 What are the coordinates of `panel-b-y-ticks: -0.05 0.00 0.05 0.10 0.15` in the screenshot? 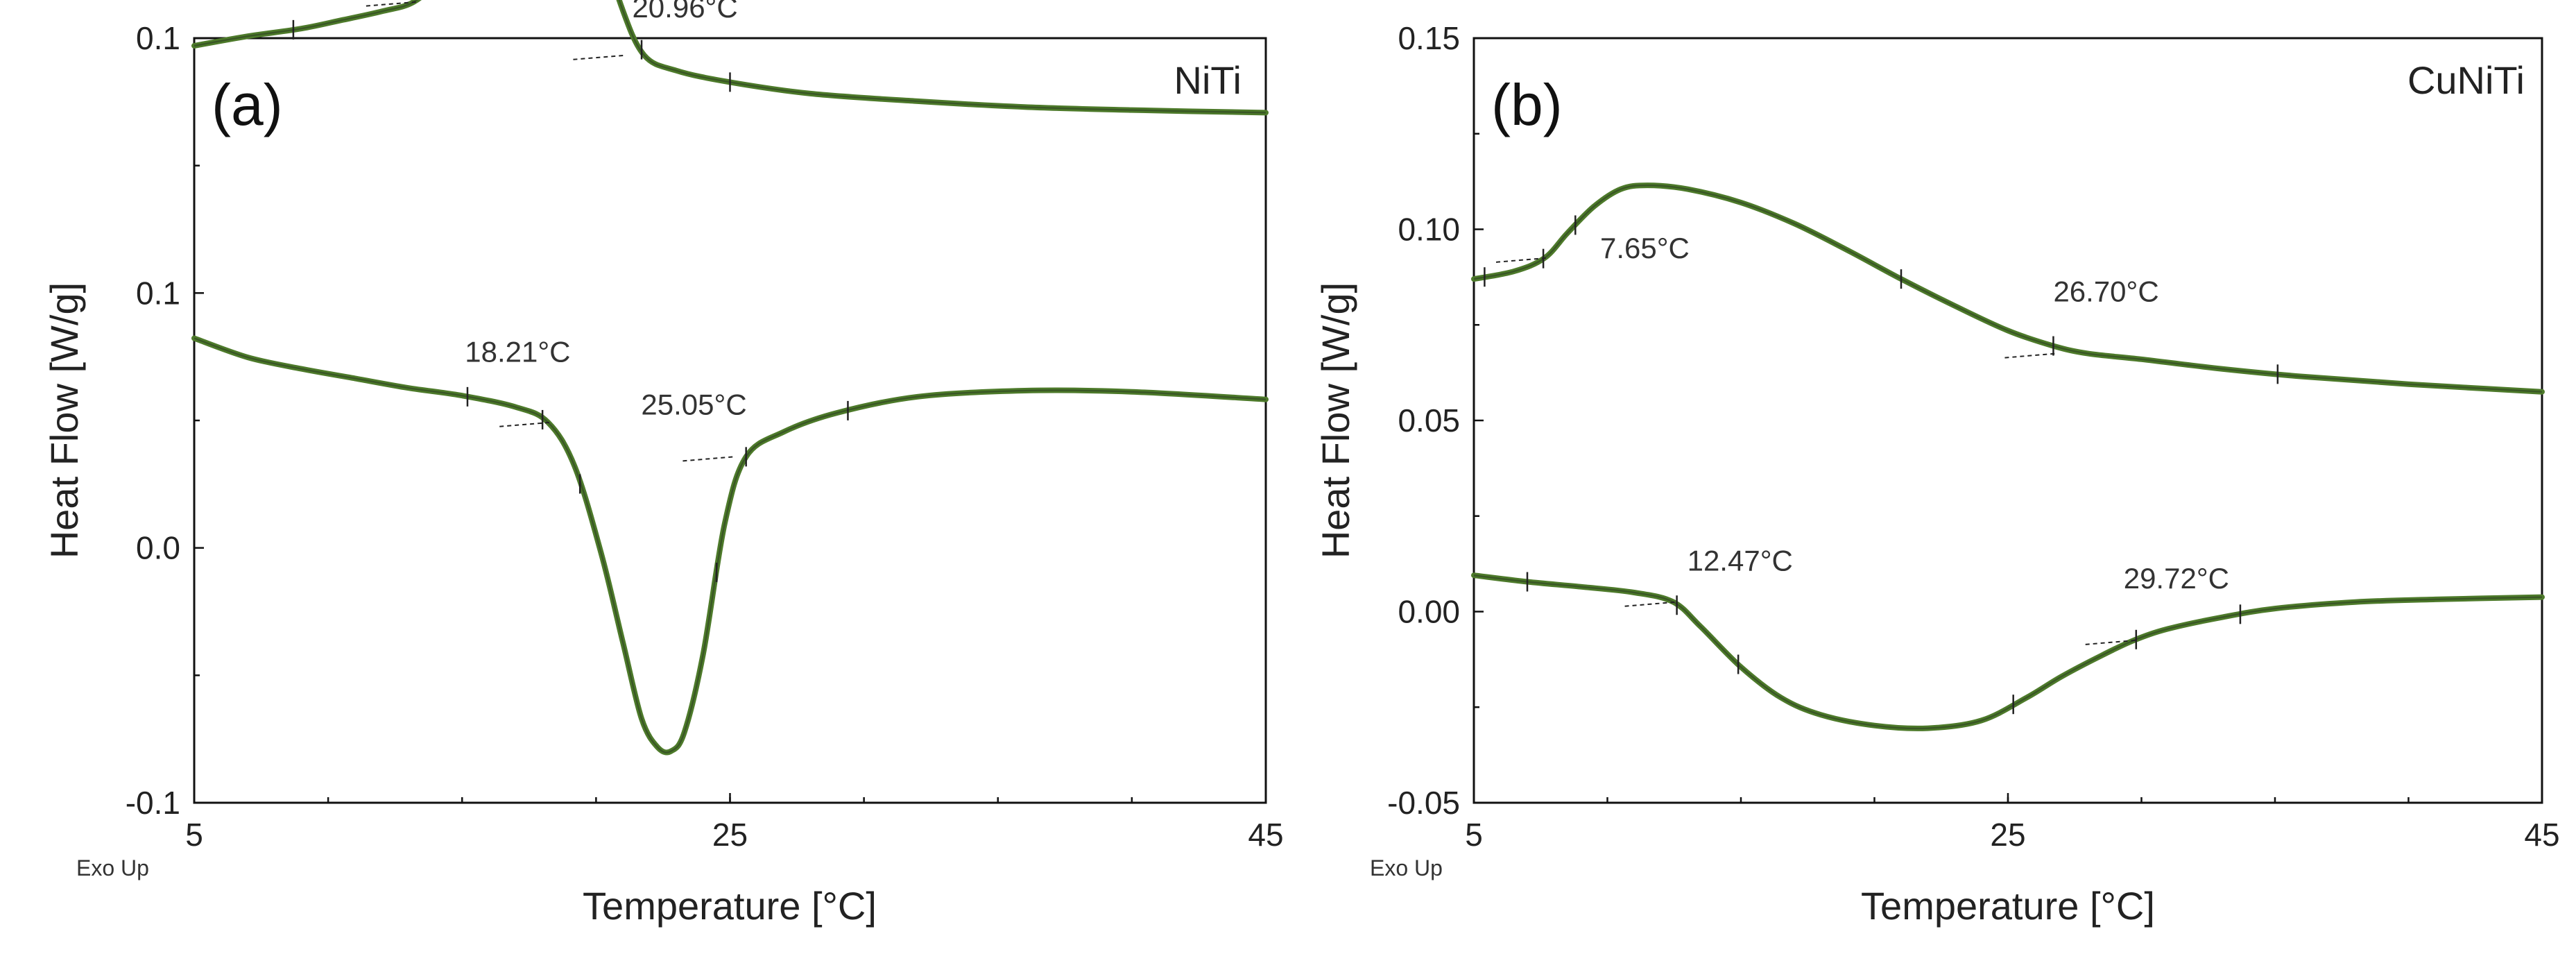 It's located at (1435, 420).